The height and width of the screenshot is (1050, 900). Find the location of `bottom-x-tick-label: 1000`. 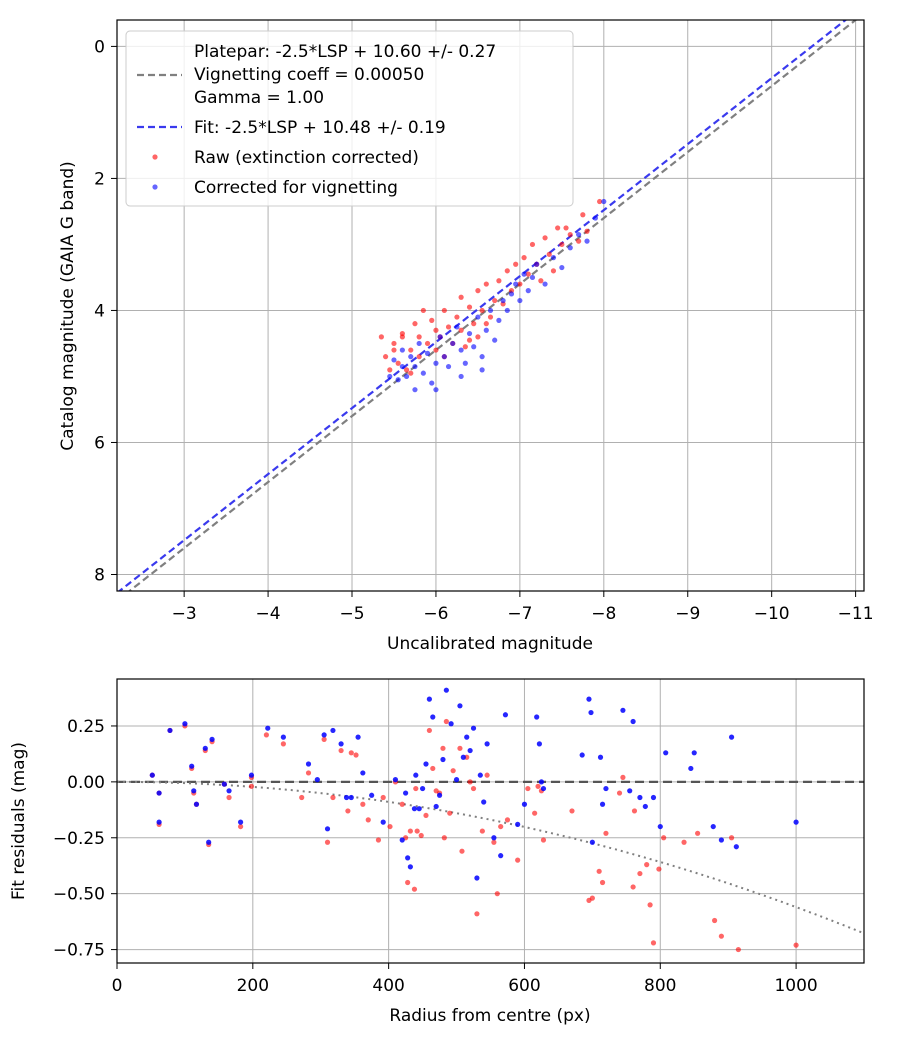

bottom-x-tick-label: 1000 is located at coordinates (795, 986).